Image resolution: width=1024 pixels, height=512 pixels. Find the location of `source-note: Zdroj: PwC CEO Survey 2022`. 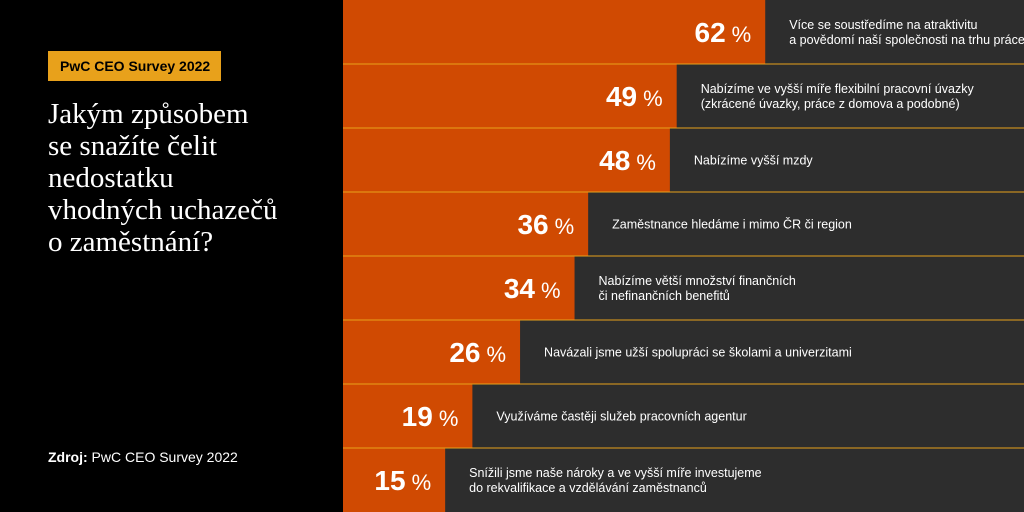

source-note: Zdroj: PwC CEO Survey 2022 is located at coordinates (143, 457).